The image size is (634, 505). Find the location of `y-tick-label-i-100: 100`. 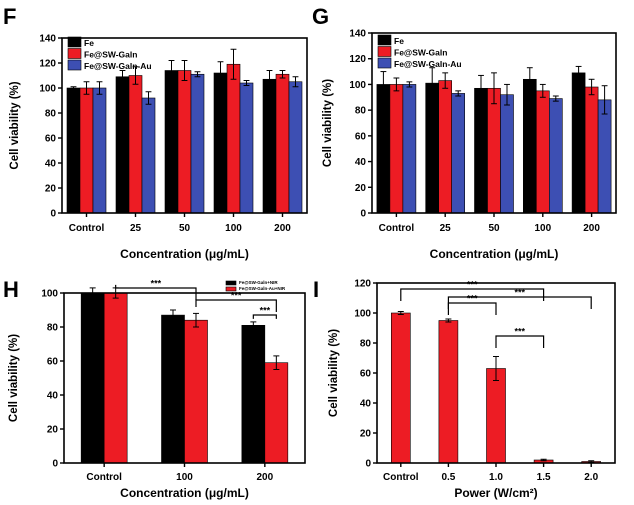

y-tick-label-i-100: 100 is located at coordinates (362, 314).